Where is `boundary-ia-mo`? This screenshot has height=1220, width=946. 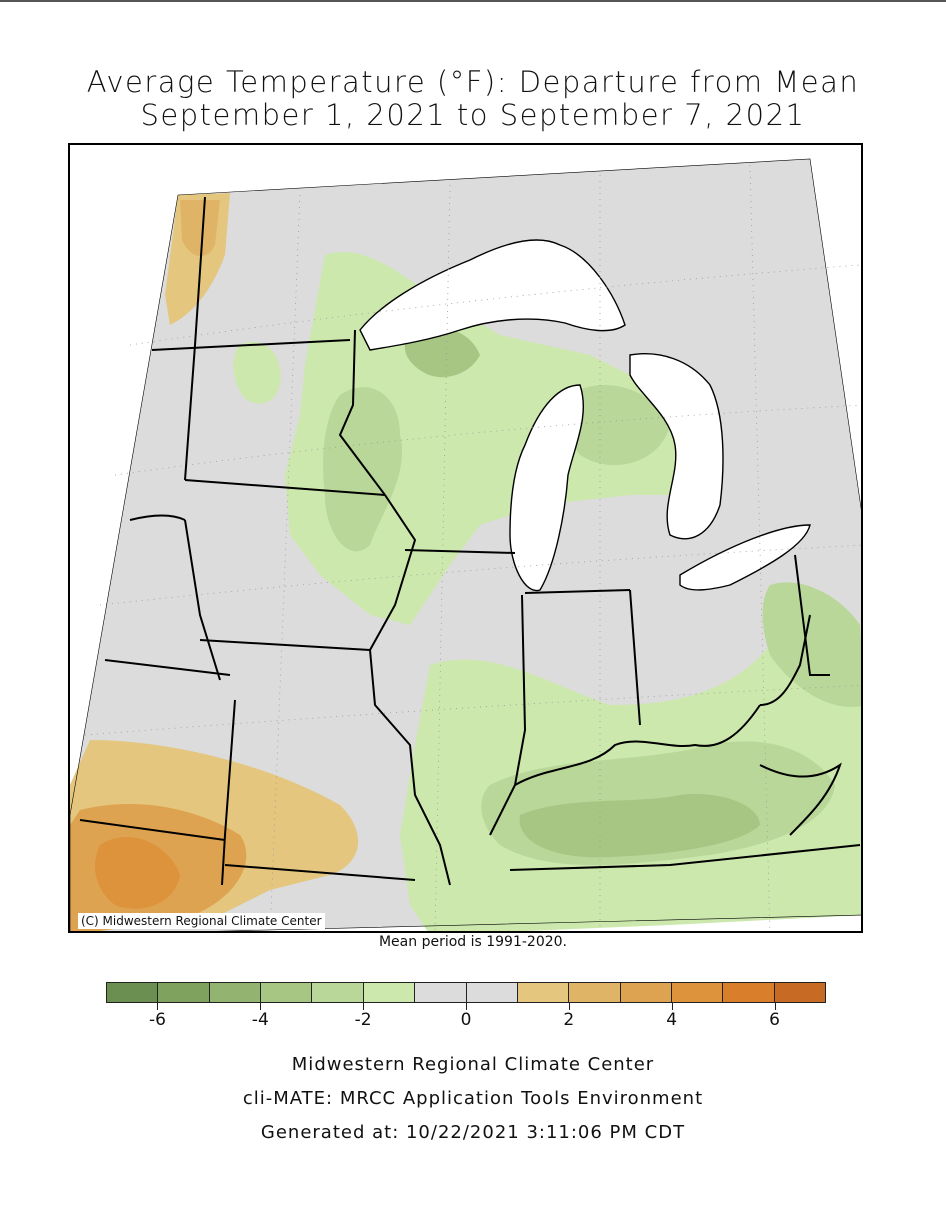
boundary-ia-mo is located at coordinates (285, 645).